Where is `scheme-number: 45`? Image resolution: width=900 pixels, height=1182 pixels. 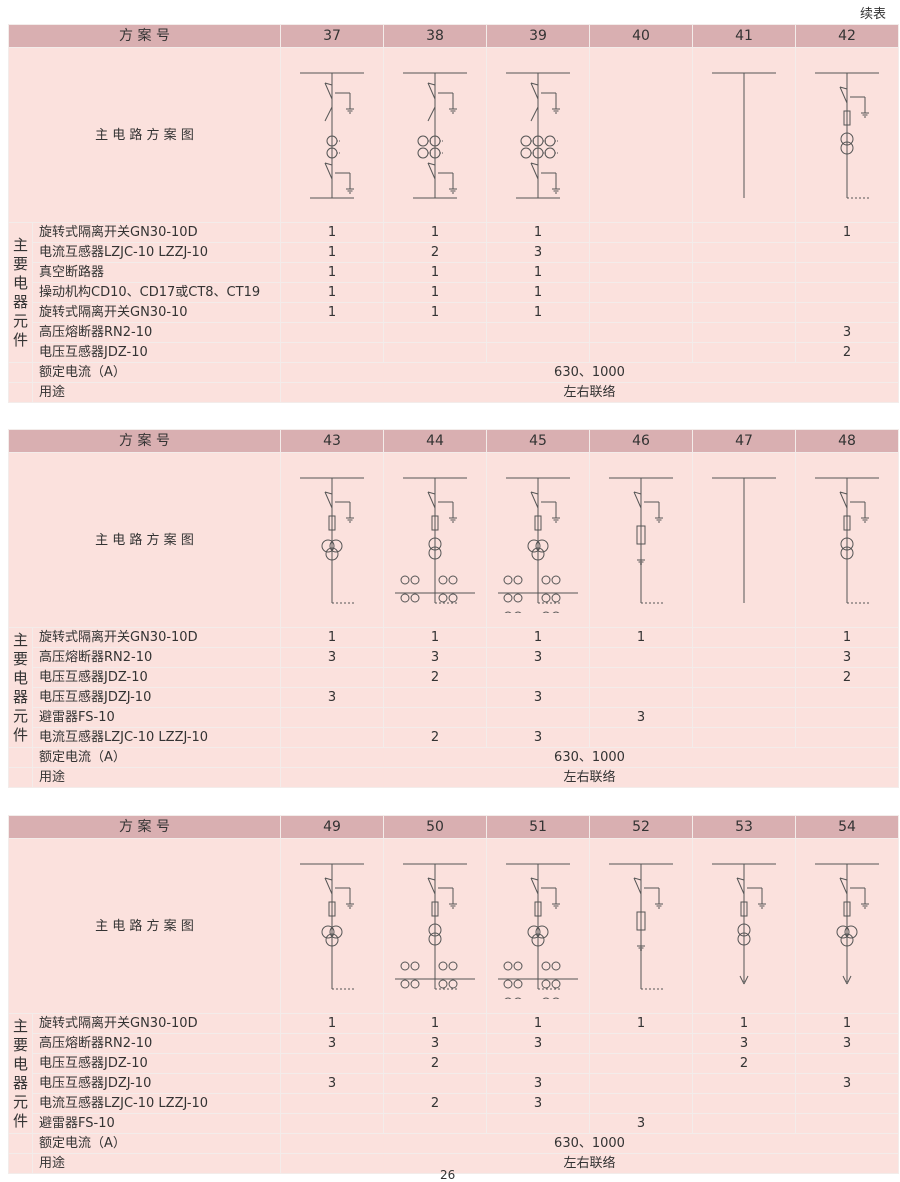 scheme-number: 45 is located at coordinates (538, 441).